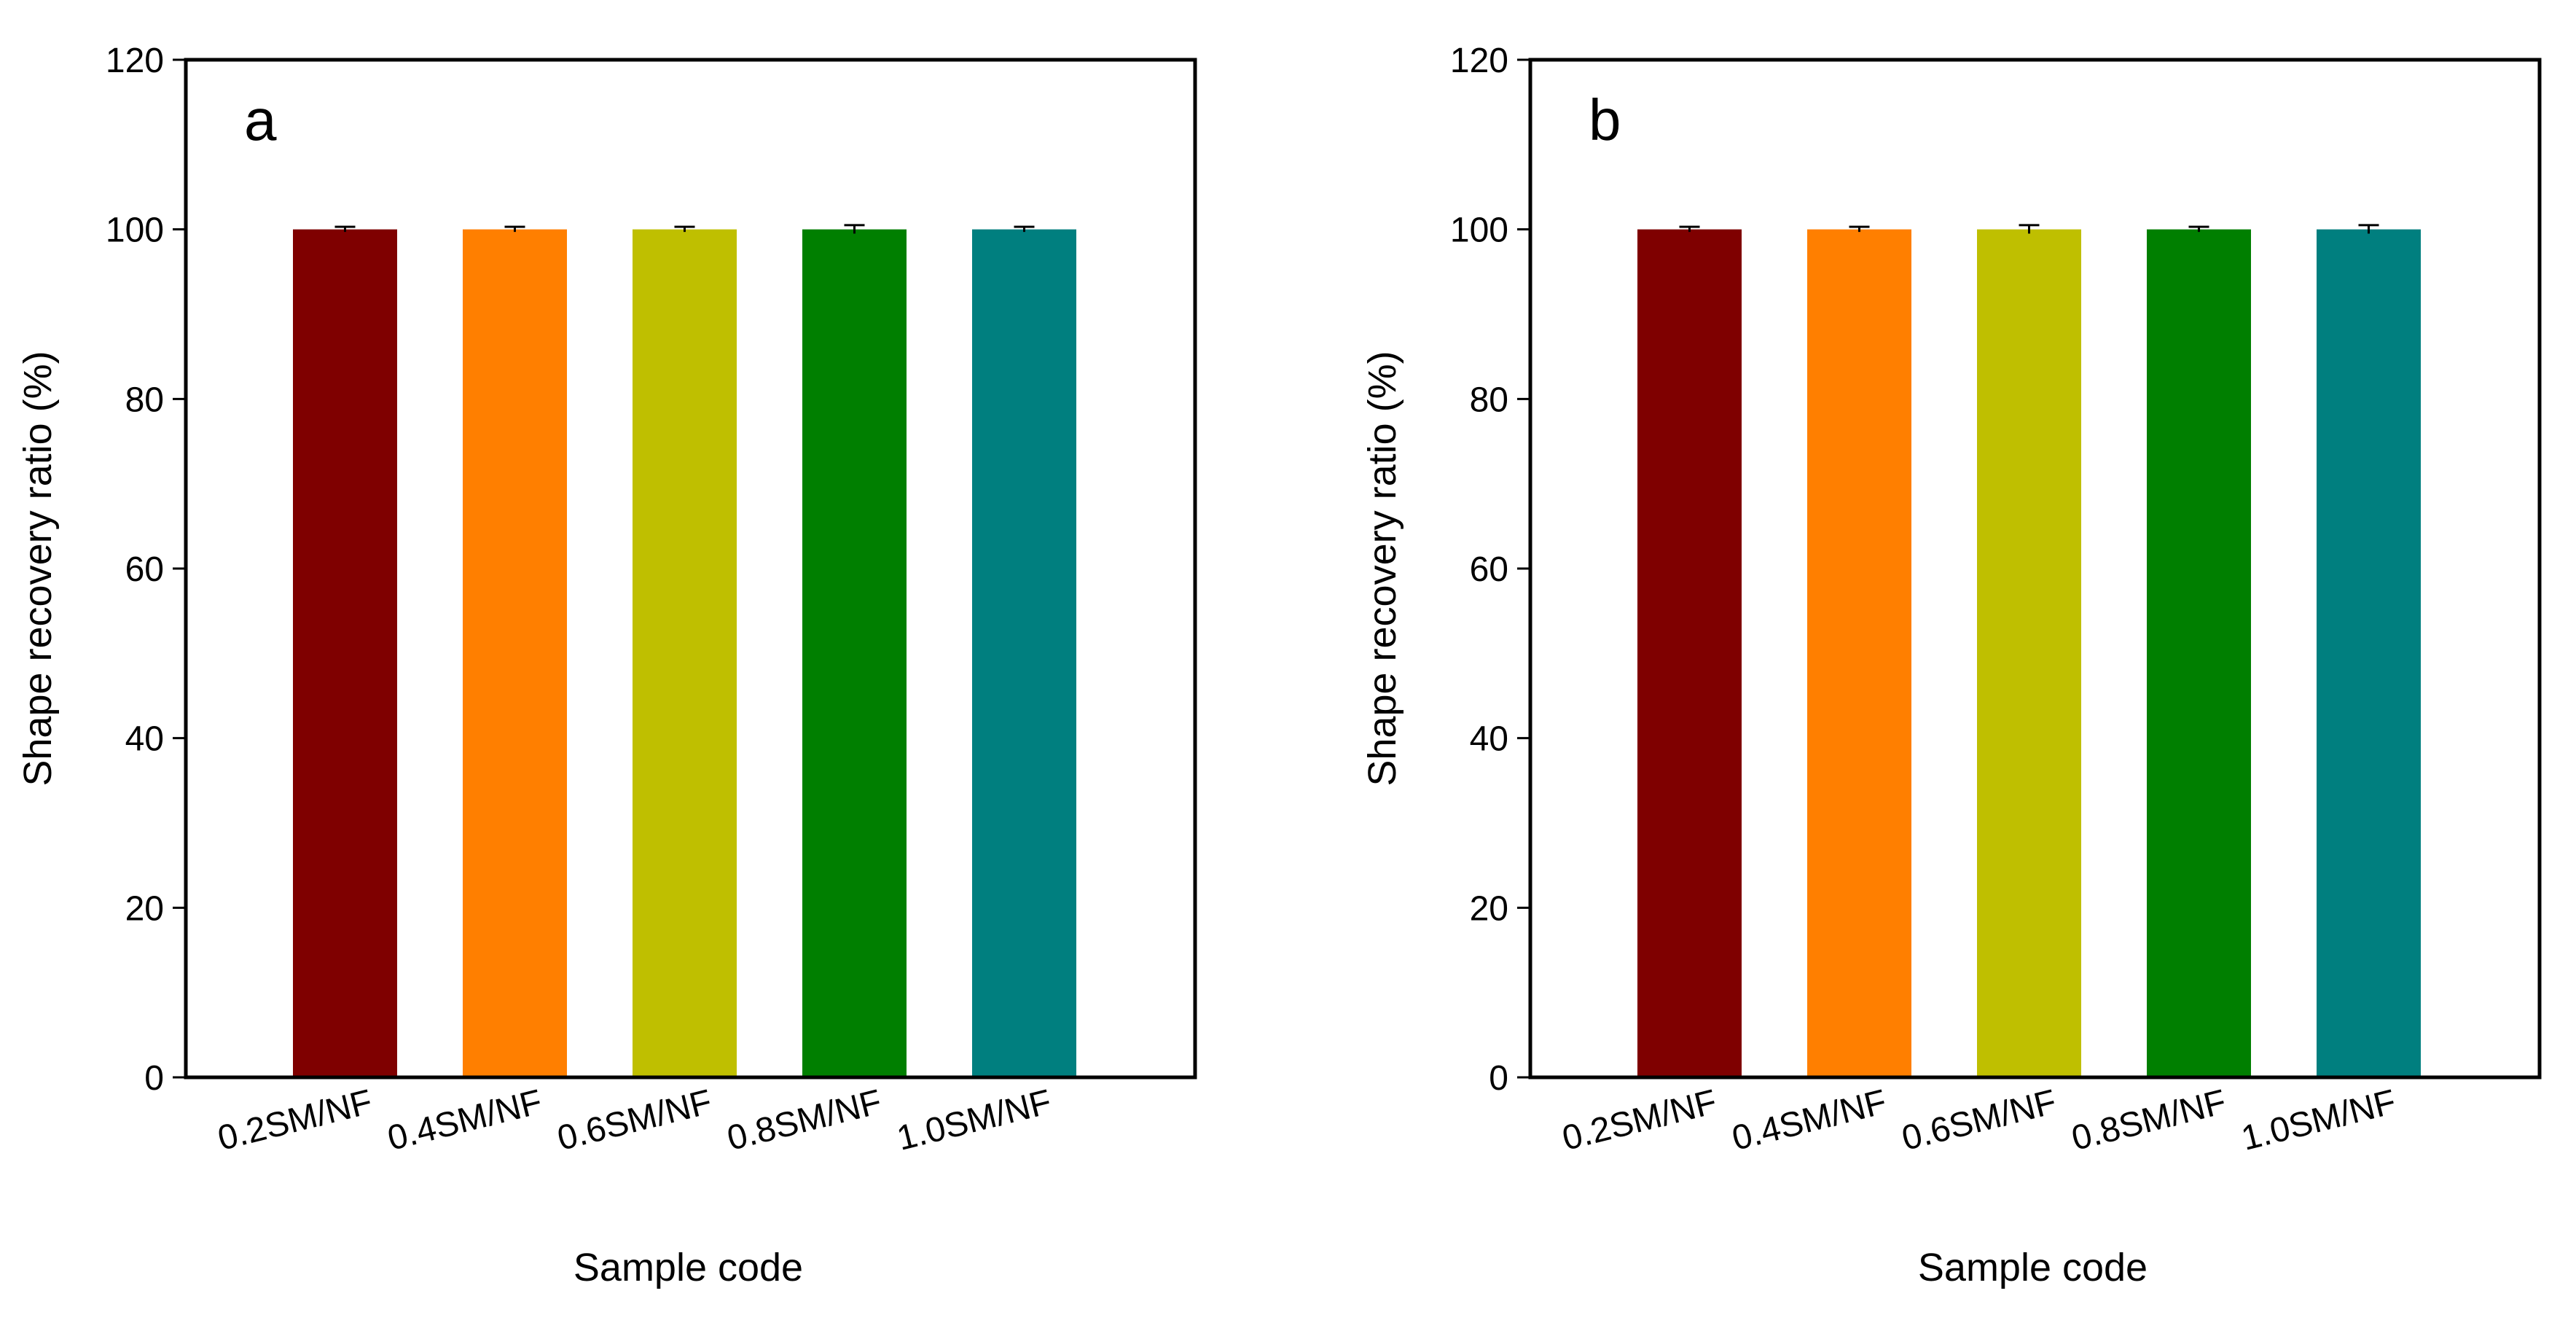  I want to click on panel-label: b, so click(1605, 119).